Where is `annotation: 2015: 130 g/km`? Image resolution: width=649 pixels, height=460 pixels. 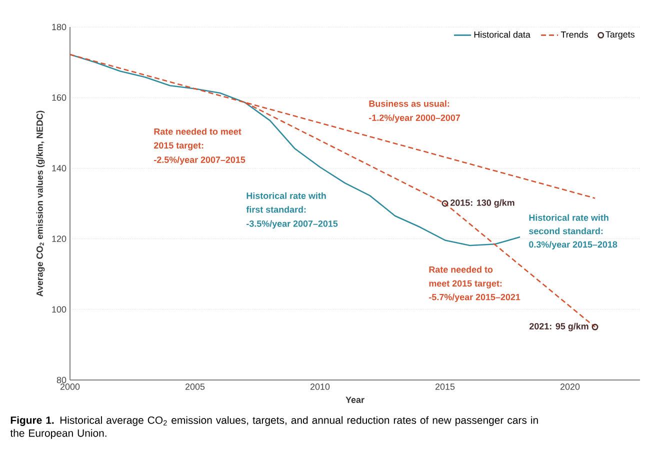 annotation: 2015: 130 g/km is located at coordinates (482, 203).